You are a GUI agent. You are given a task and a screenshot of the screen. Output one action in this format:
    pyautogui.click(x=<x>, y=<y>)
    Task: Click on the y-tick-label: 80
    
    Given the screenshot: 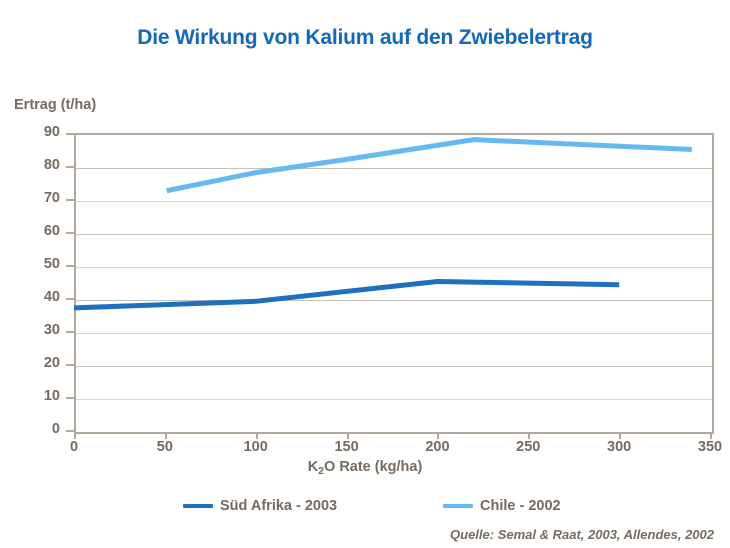 What is the action you would take?
    pyautogui.click(x=51, y=165)
    